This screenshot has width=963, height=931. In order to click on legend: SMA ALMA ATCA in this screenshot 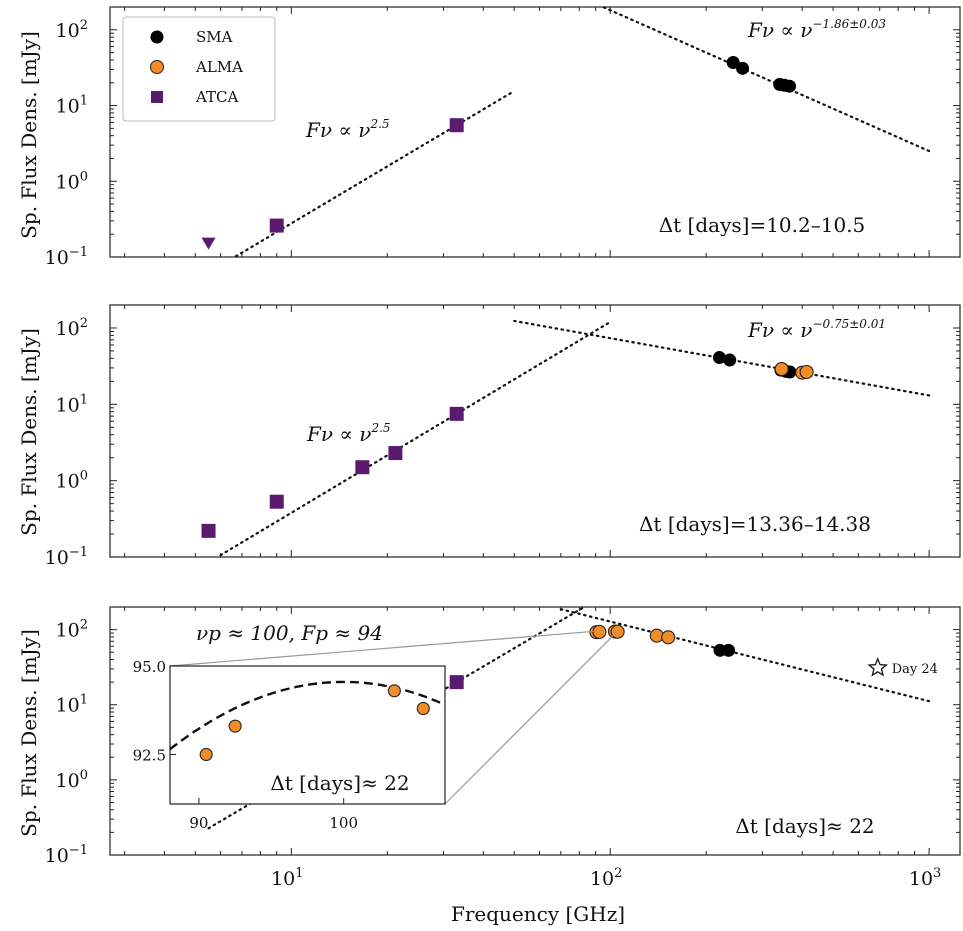, I will do `click(199, 69)`.